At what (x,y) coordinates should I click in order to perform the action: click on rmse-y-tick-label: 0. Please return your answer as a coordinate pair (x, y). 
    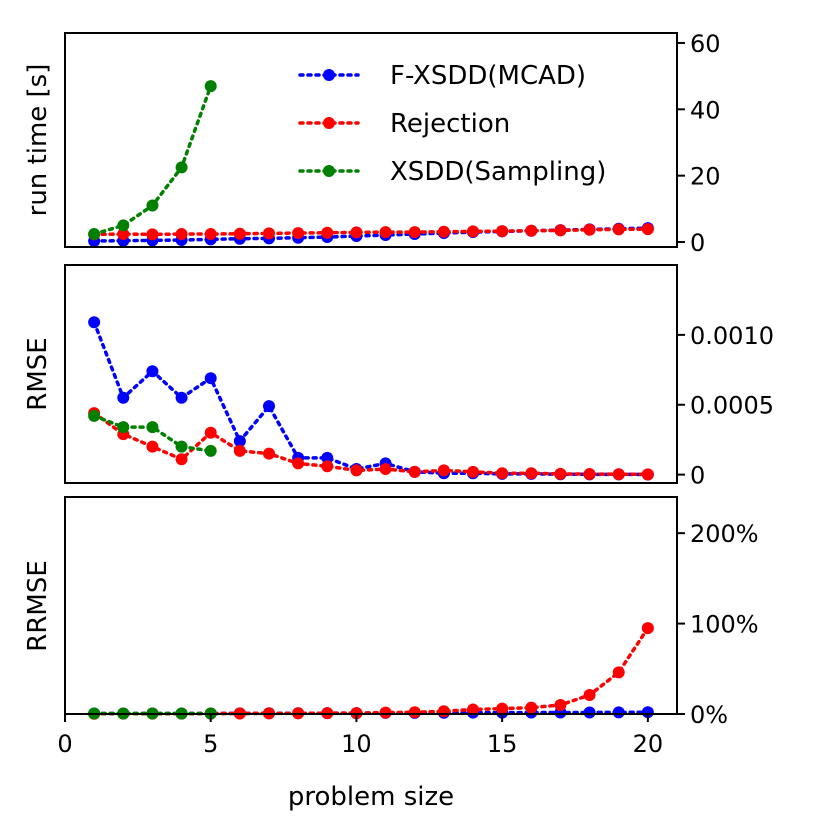
    Looking at the image, I should click on (697, 476).